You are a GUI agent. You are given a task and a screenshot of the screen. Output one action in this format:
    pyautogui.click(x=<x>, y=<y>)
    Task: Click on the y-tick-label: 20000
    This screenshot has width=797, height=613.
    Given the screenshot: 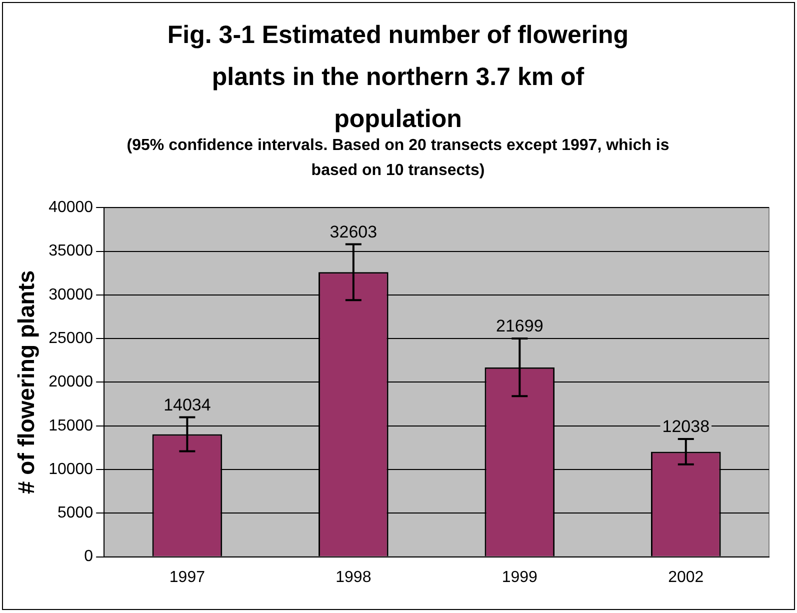 What is the action you would take?
    pyautogui.click(x=71, y=382)
    